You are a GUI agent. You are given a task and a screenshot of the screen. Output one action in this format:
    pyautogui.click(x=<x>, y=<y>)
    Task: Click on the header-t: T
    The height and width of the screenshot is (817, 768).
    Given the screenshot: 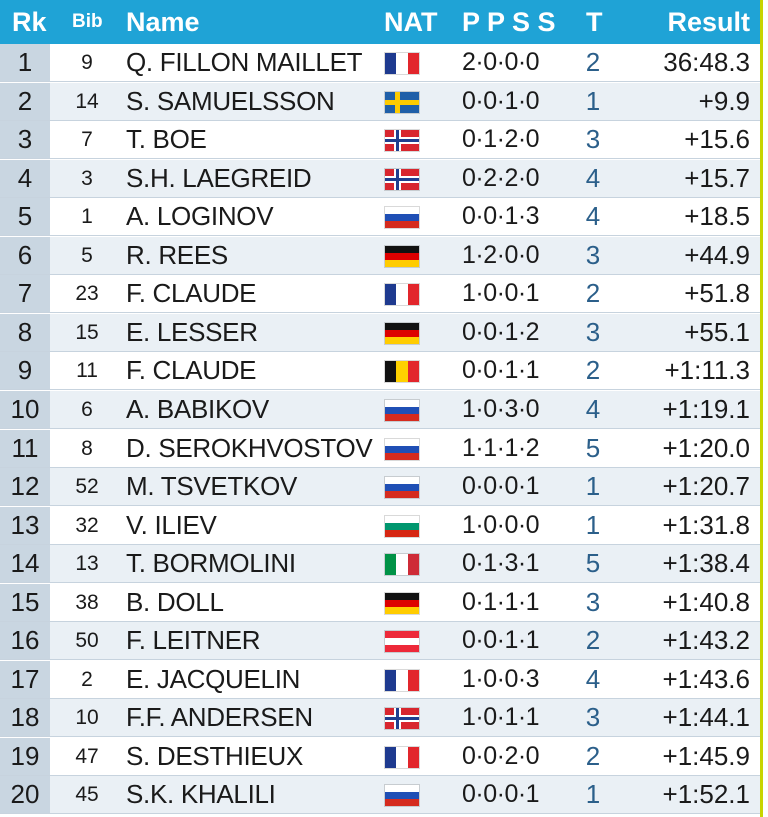 What is the action you would take?
    pyautogui.click(x=594, y=22)
    